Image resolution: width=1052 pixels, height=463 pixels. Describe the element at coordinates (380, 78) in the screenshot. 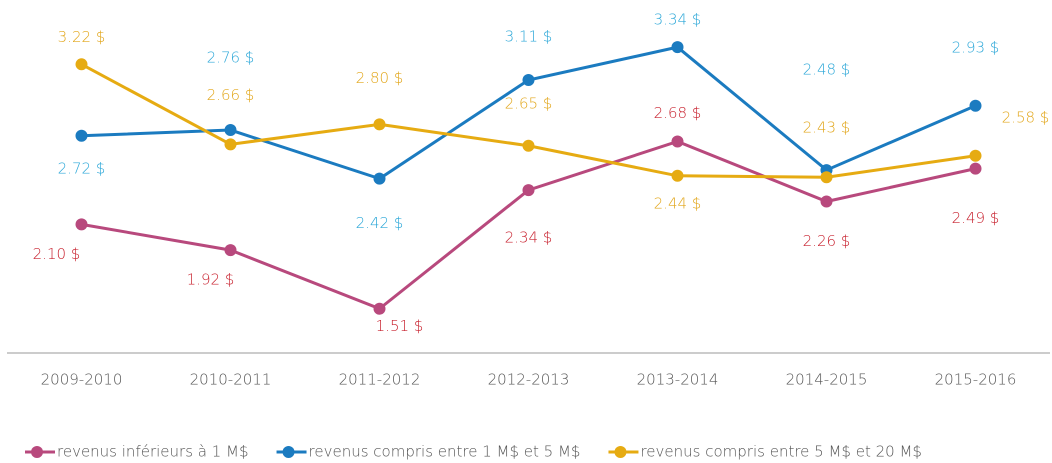

I see `data-label: 2.80 $` at that location.